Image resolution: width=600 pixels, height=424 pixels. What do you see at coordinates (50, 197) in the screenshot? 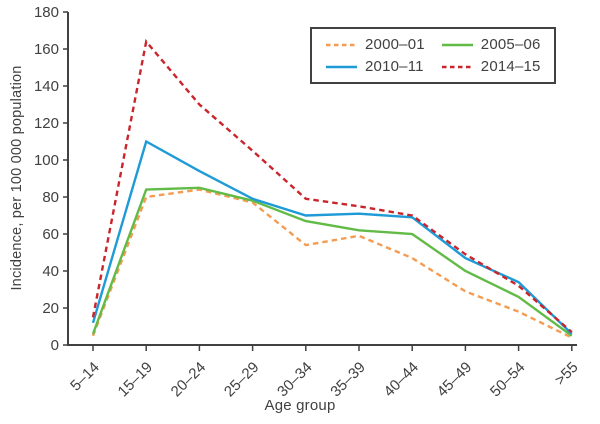
I see `y-tick-label: 80` at bounding box center [50, 197].